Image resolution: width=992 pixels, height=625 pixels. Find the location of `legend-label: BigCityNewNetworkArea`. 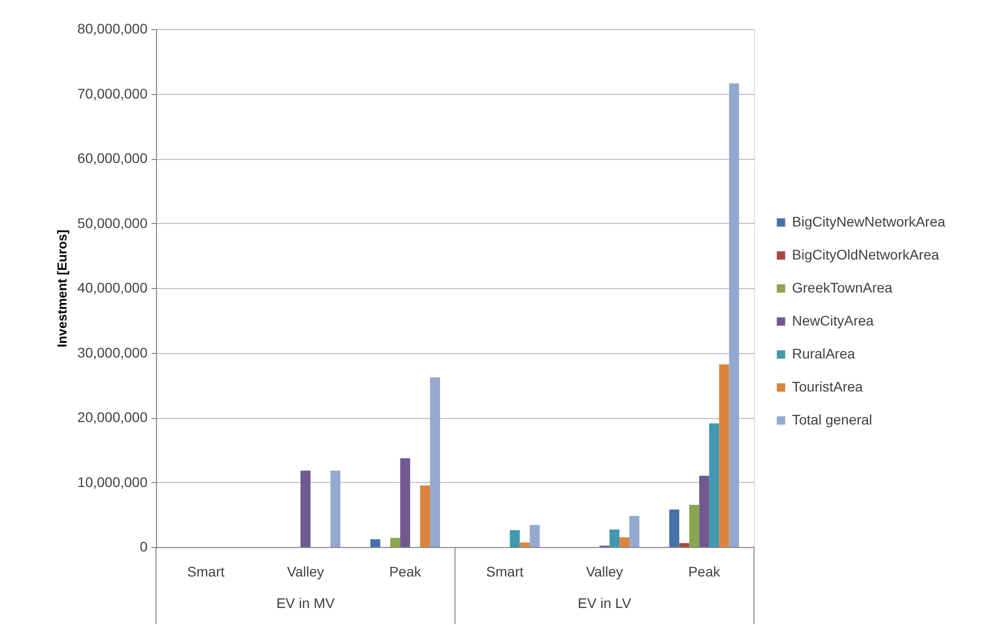

legend-label: BigCityNewNetworkArea is located at coordinates (869, 221).